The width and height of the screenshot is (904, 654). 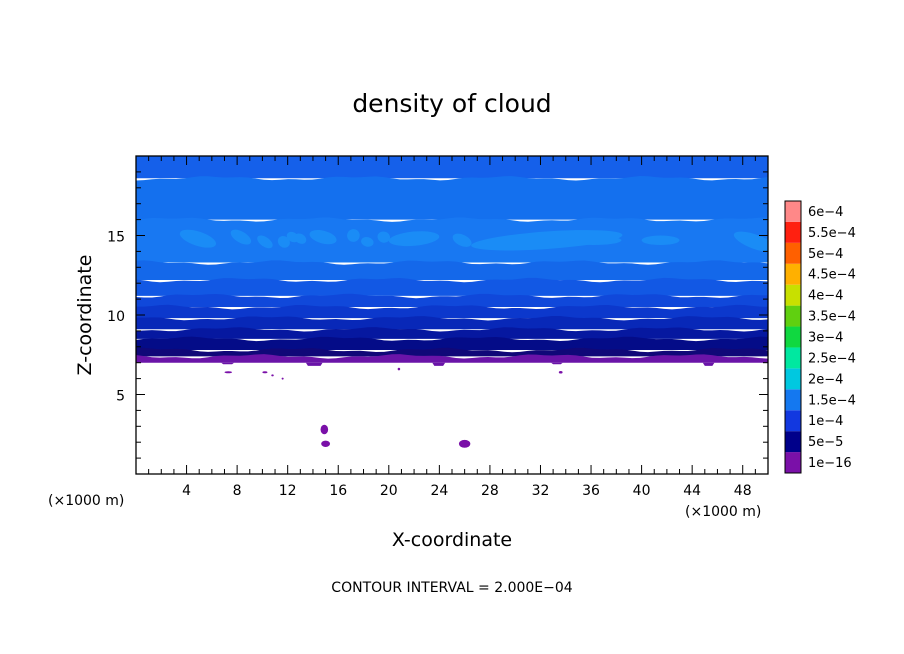 I want to click on x-tick-label: 28, so click(x=490, y=491).